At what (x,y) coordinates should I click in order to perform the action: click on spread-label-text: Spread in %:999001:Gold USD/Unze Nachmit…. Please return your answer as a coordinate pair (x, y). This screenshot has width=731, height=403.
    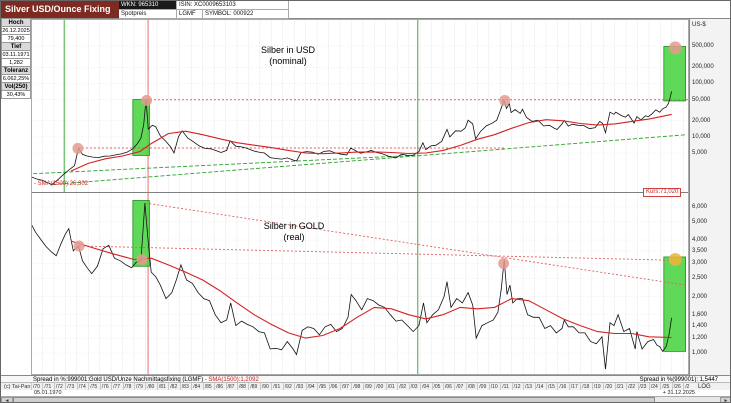
    Looking at the image, I should click on (118, 380).